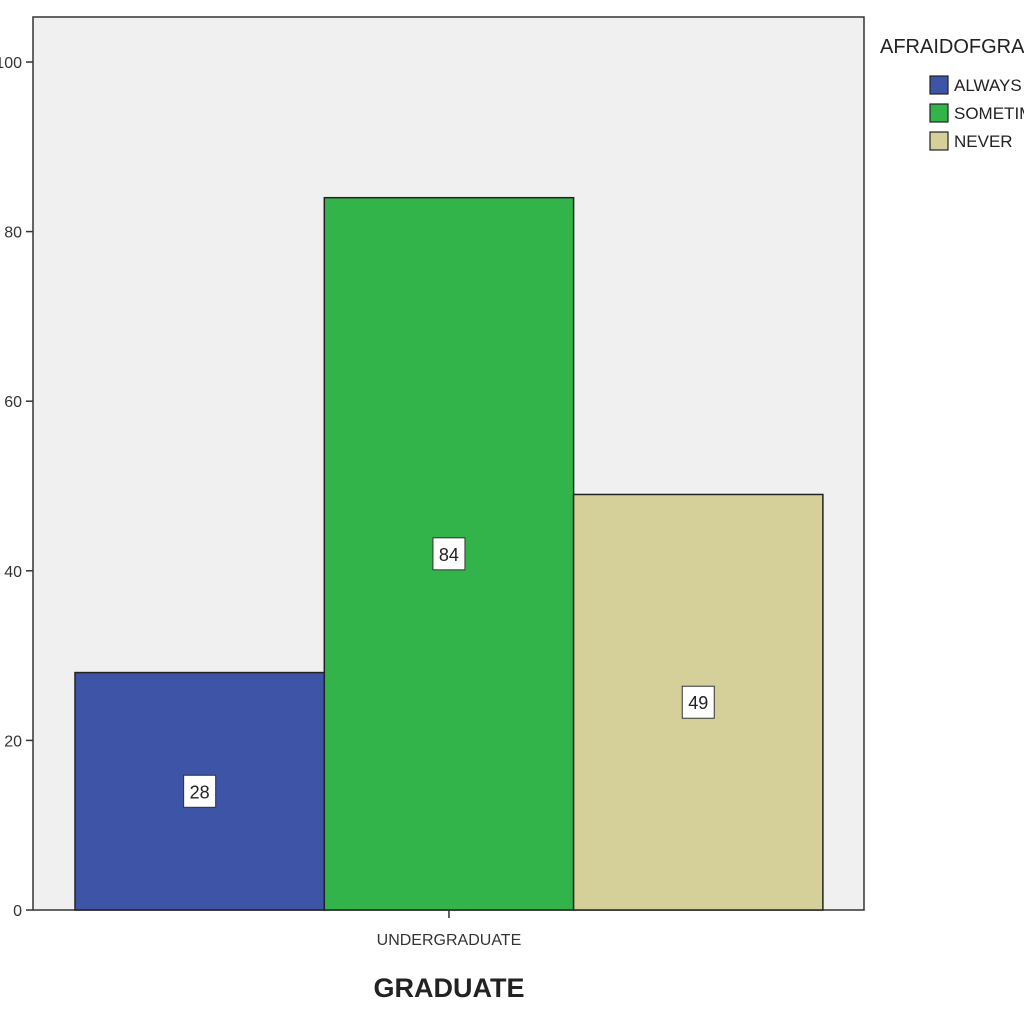 This screenshot has height=1029, width=1024. What do you see at coordinates (13, 741) in the screenshot?
I see `y-tick-label: 20` at bounding box center [13, 741].